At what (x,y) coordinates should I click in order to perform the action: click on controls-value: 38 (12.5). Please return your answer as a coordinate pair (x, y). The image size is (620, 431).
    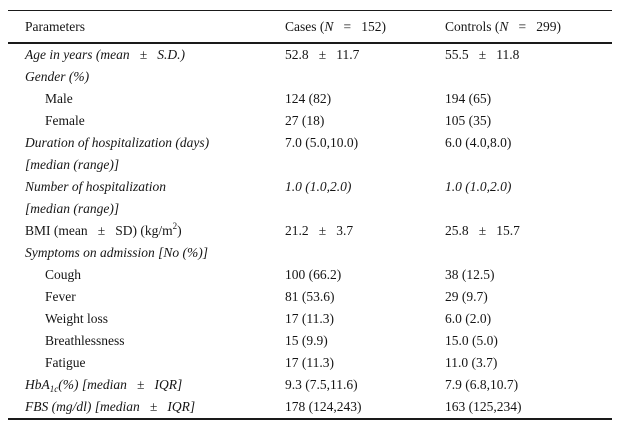
    Looking at the image, I should click on (470, 274).